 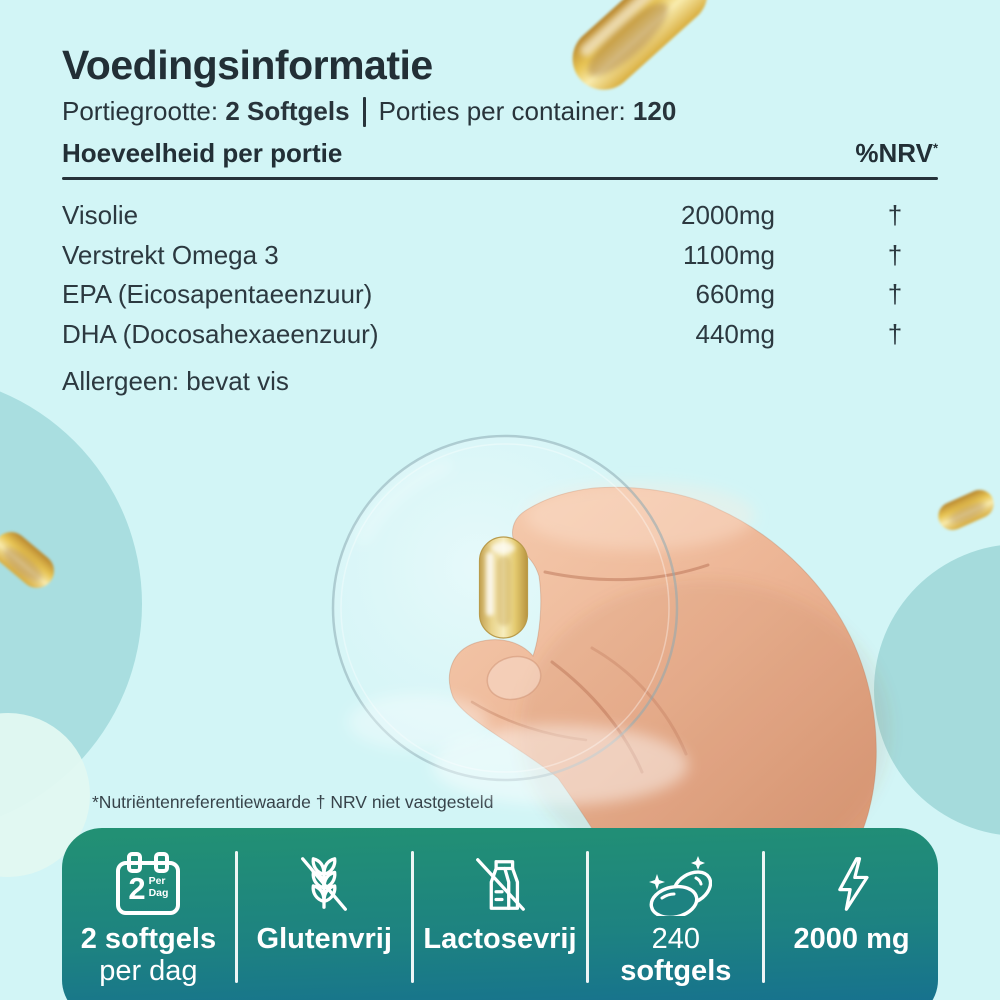 I want to click on calendar-per-text: Per, so click(x=157, y=881).